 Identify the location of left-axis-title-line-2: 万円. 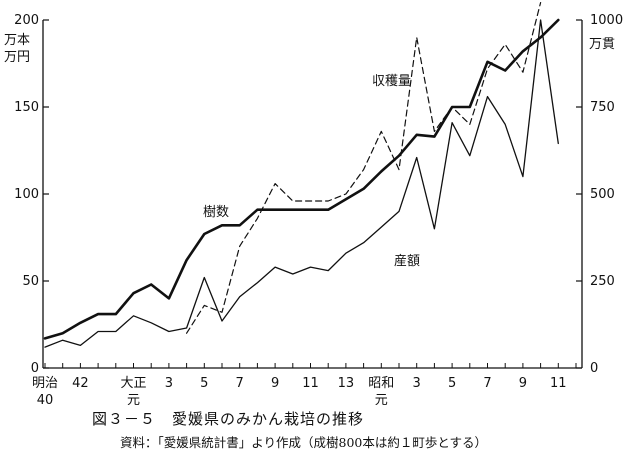
(17, 57).